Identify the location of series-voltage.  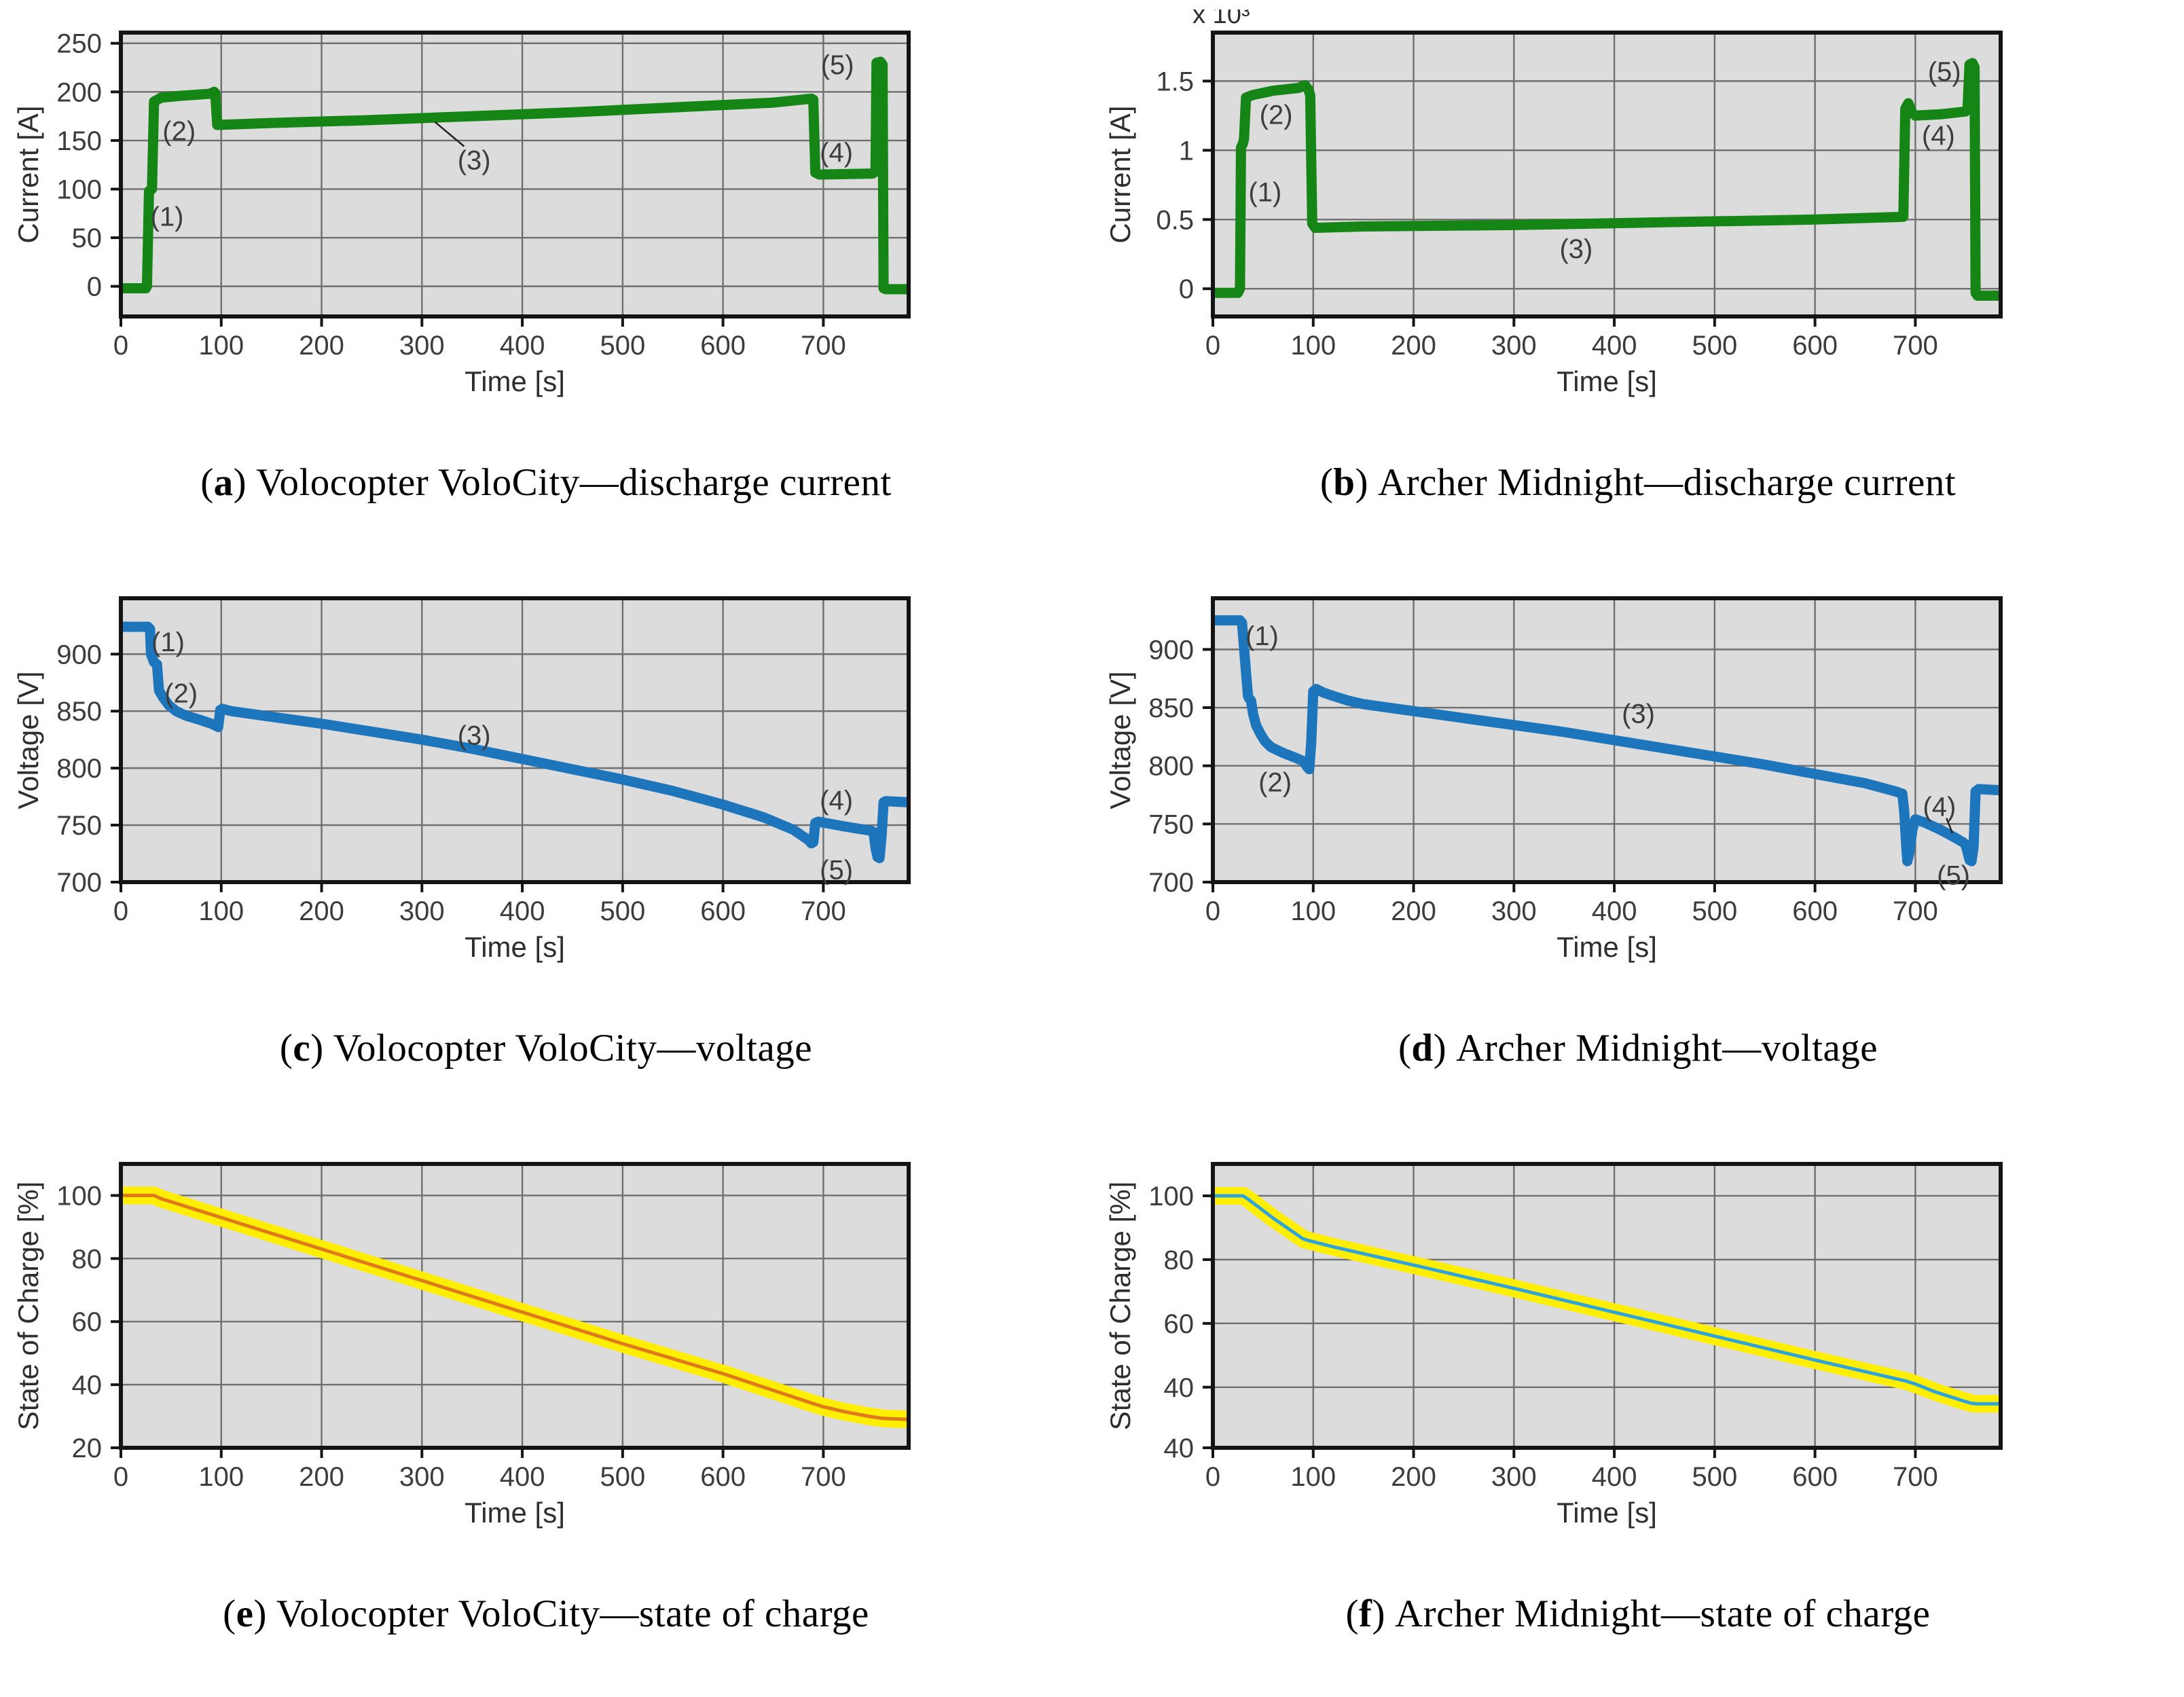
(1607, 740).